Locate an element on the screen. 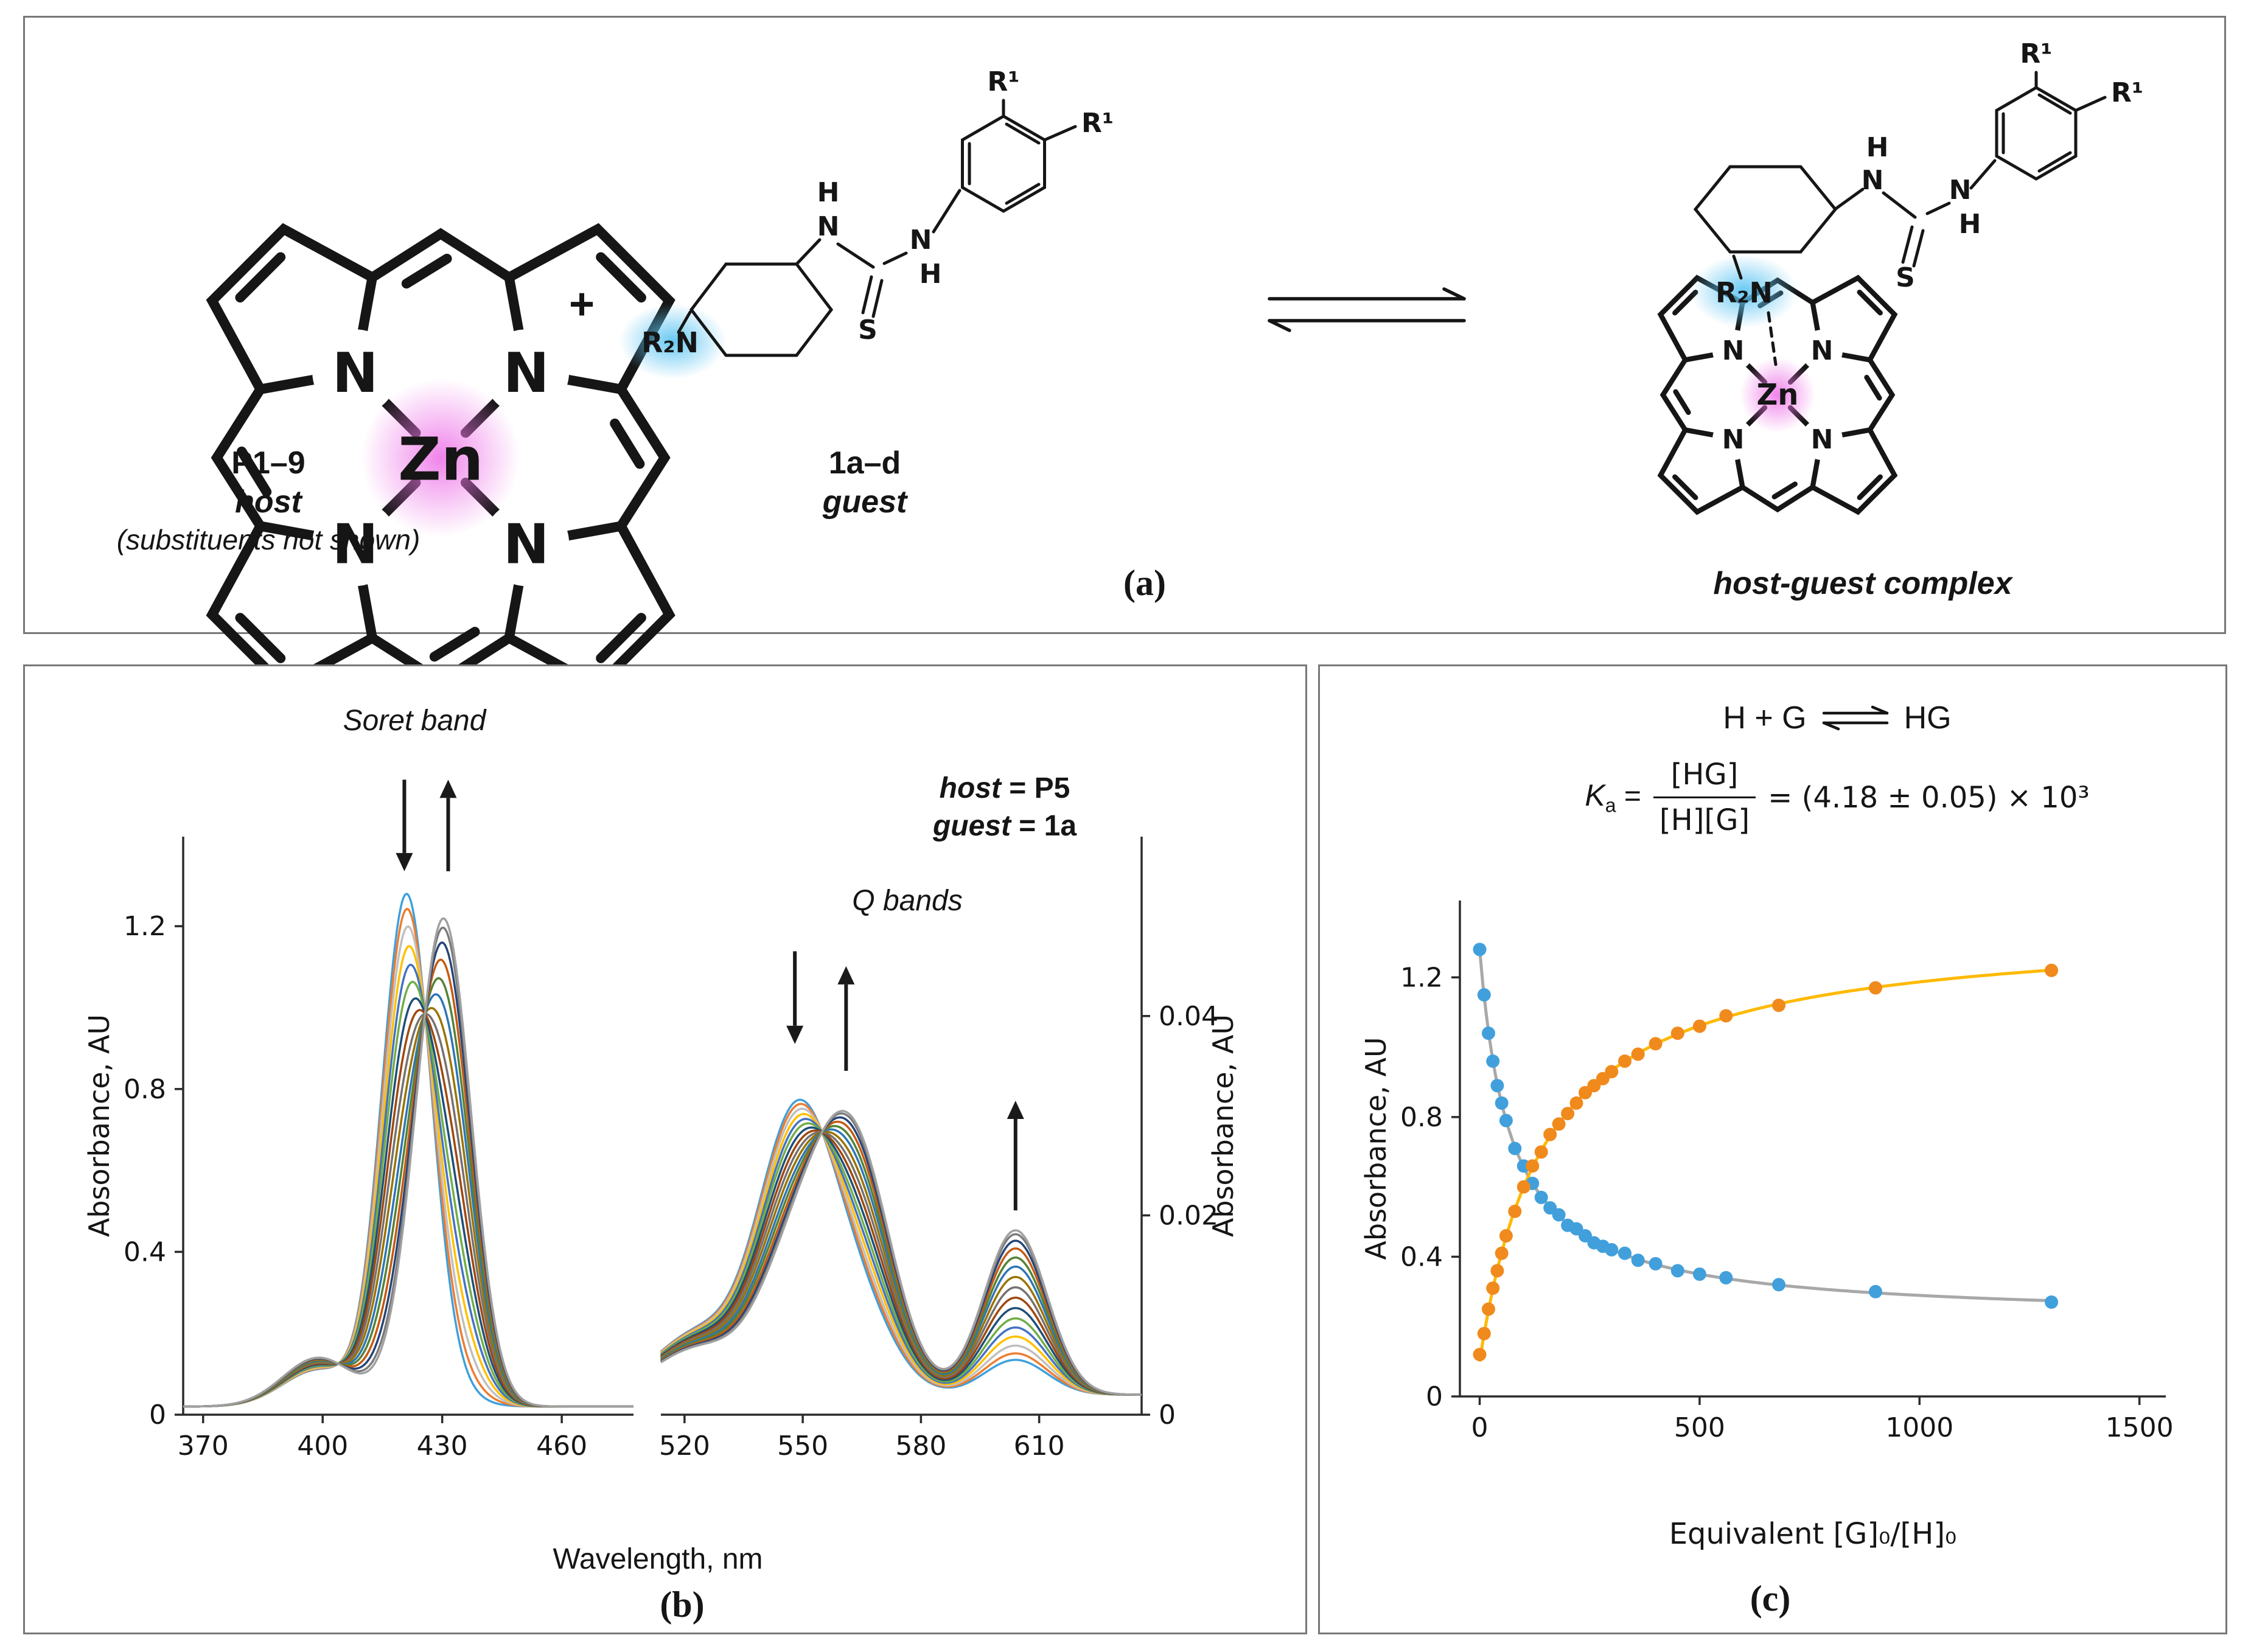 The height and width of the screenshot is (1652, 2251). wavelength-axis-label: Wavelength, nm is located at coordinates (658, 1559).